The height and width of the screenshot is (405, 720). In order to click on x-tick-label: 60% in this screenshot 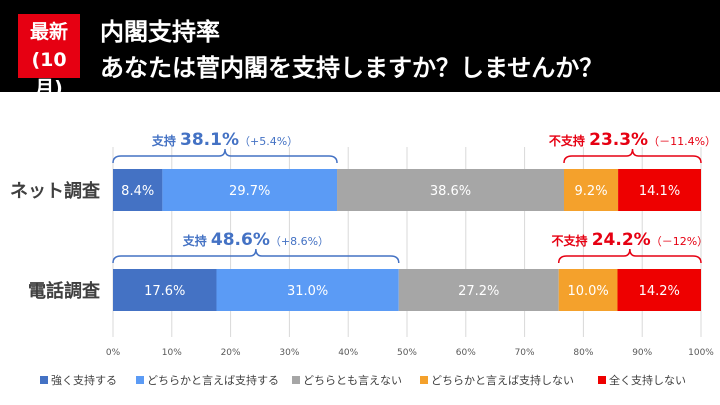, I will do `click(466, 353)`.